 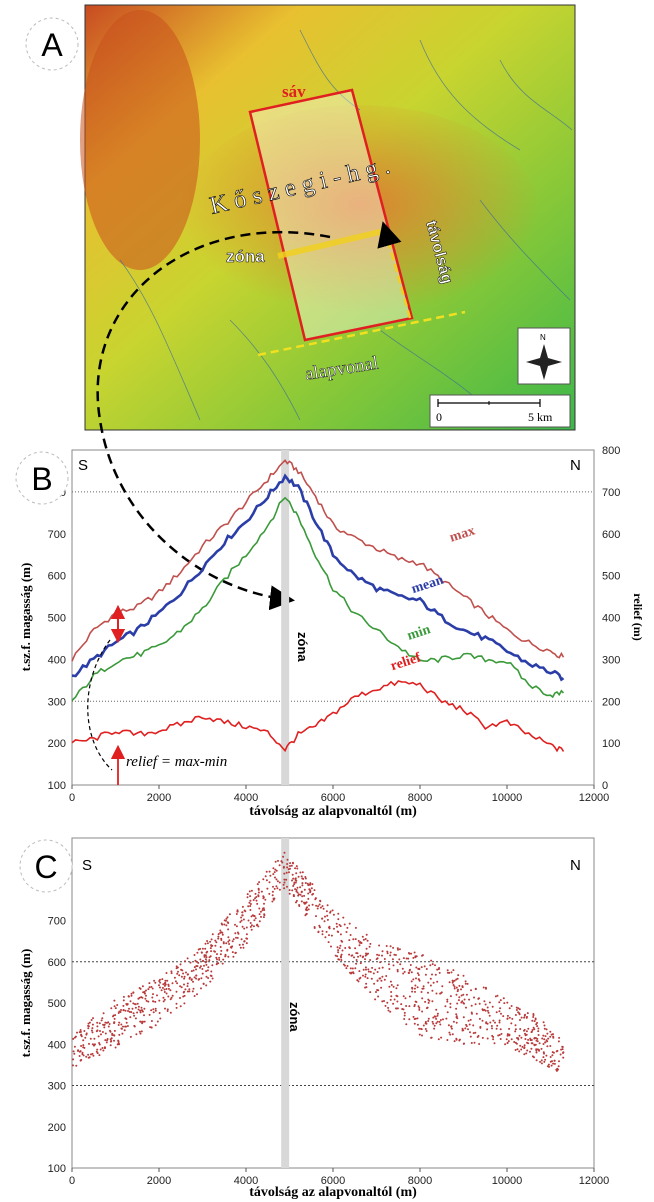 I want to click on y-tick-label: 600, so click(x=57, y=577).